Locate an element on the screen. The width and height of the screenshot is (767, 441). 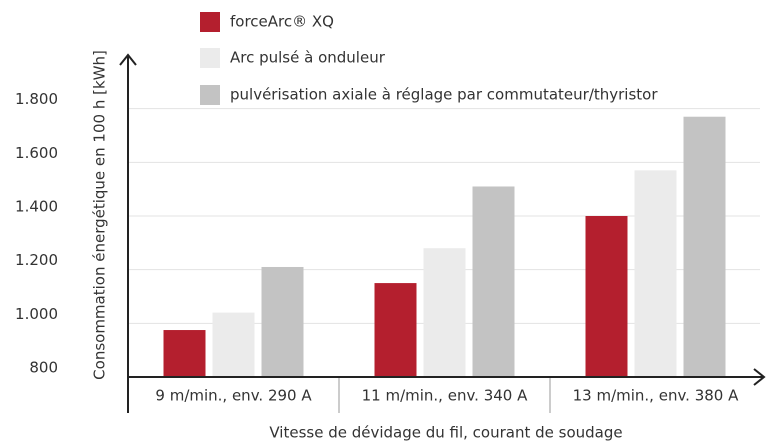
y-axis-label: Consommation énergétique en 100 h [kWh] is located at coordinates (100, 215).